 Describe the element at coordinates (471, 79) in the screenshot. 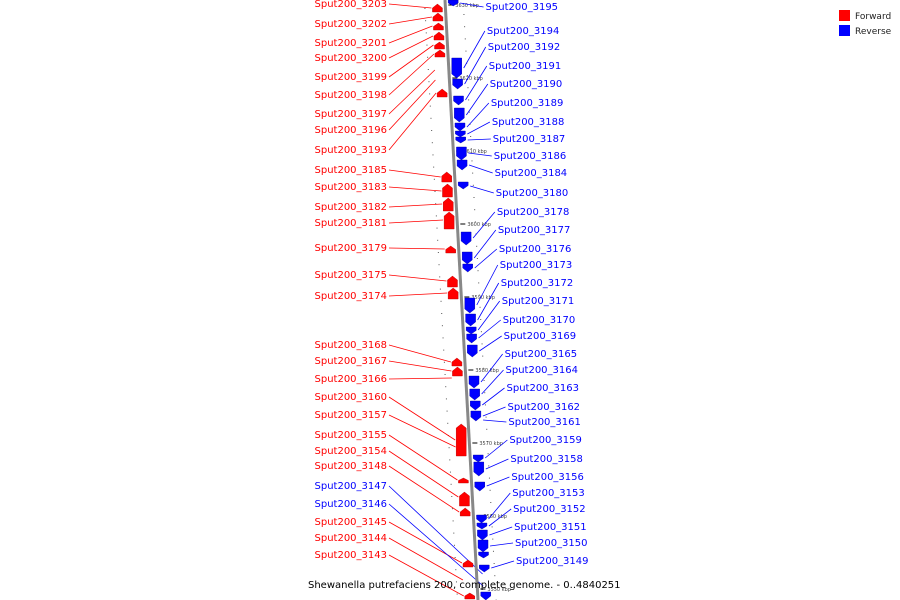

I see `tick-label: 3620 kbp` at that location.